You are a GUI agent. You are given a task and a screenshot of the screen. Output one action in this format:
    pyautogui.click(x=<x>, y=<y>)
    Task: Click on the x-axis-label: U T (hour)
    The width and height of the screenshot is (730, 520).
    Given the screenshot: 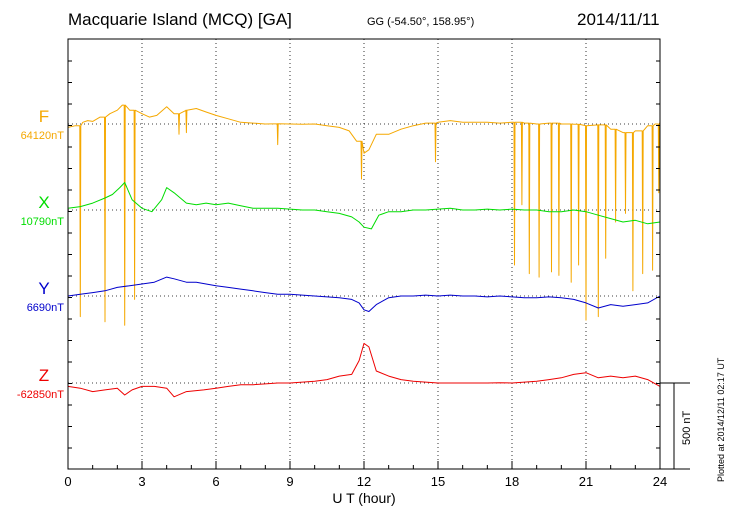 What is the action you would take?
    pyautogui.click(x=363, y=498)
    